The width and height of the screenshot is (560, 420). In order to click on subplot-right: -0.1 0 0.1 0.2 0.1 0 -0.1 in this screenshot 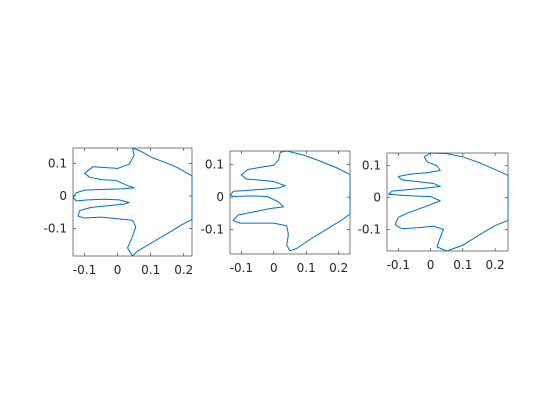, I will do `click(433, 212)`.